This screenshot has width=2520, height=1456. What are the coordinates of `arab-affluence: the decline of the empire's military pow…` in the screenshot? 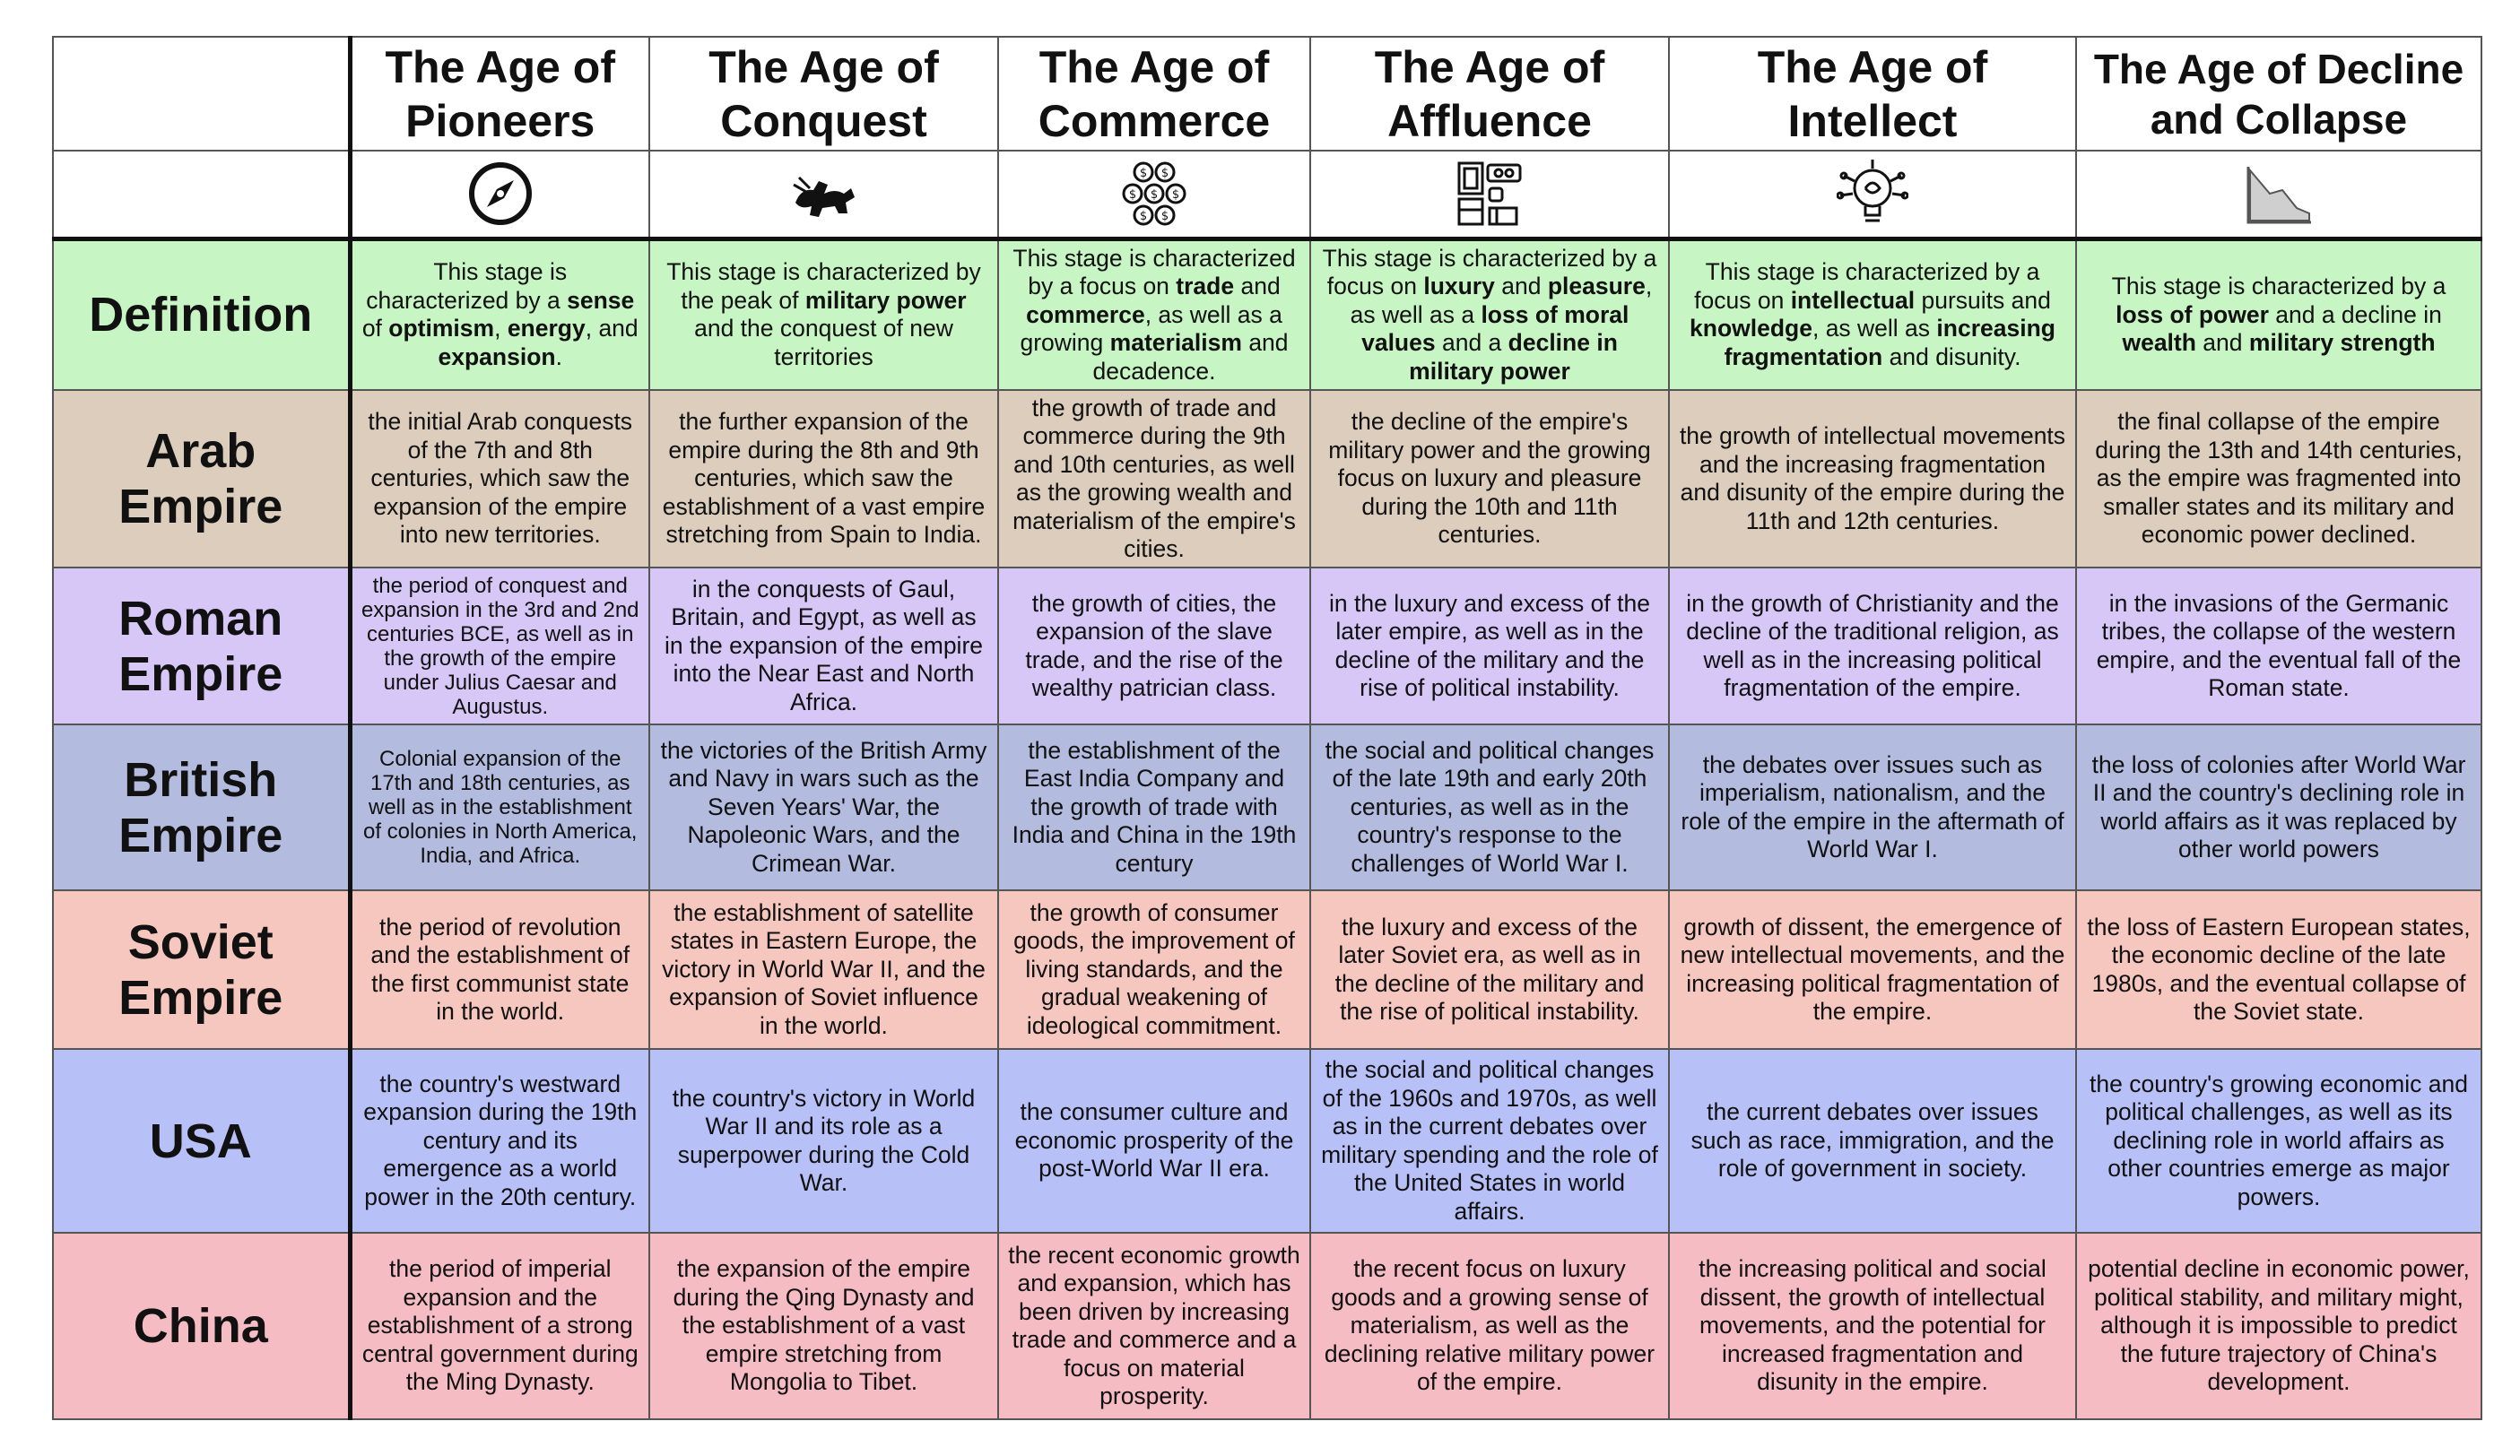 It's located at (1490, 478).